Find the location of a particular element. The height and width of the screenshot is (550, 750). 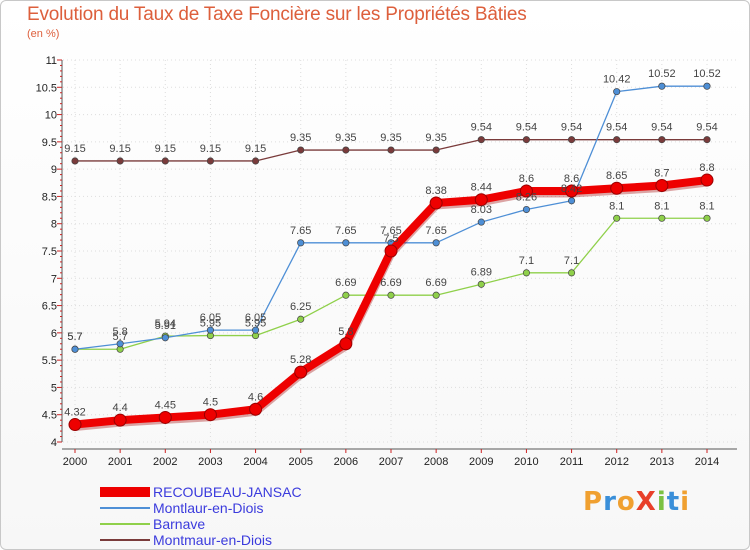

data-label: 8.65 is located at coordinates (616, 176).